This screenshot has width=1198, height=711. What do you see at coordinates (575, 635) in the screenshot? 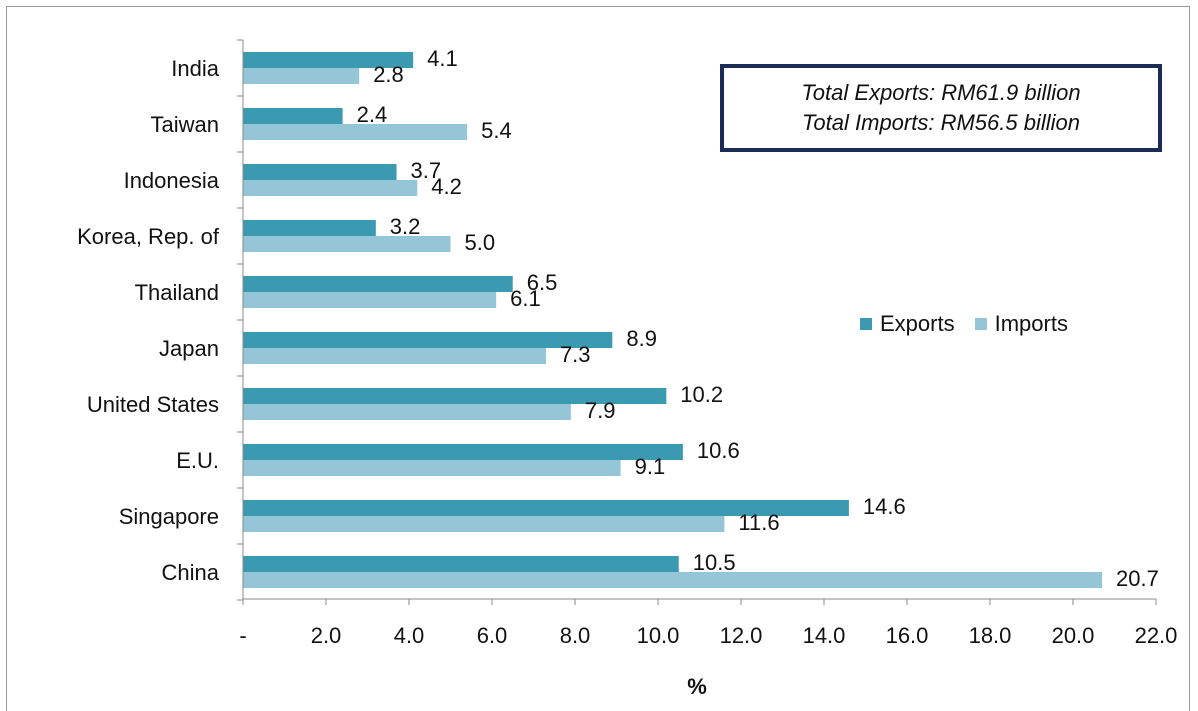
I see `x-tick-label: 8.0` at bounding box center [575, 635].